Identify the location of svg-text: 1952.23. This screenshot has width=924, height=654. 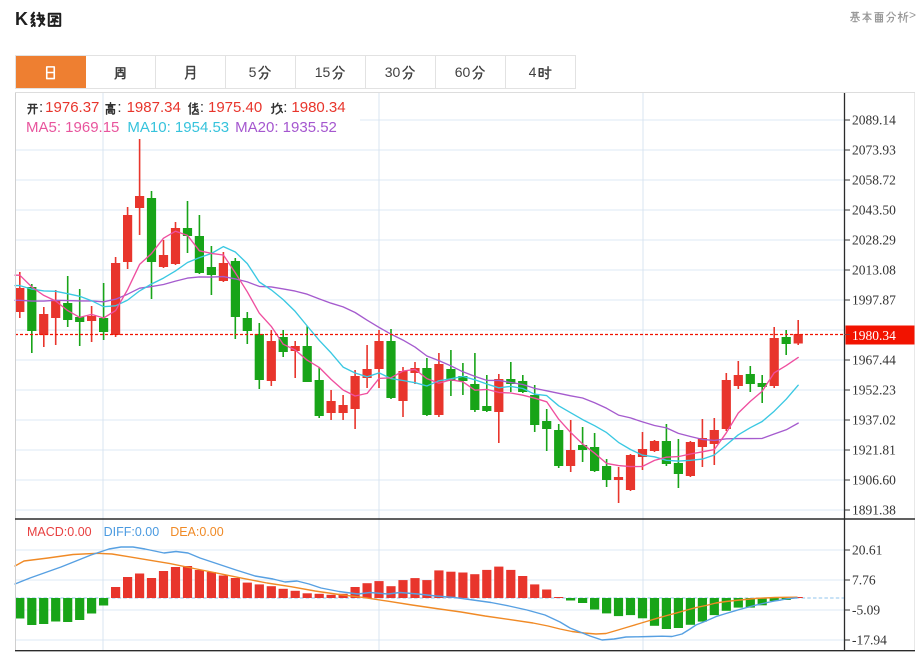
(874, 390).